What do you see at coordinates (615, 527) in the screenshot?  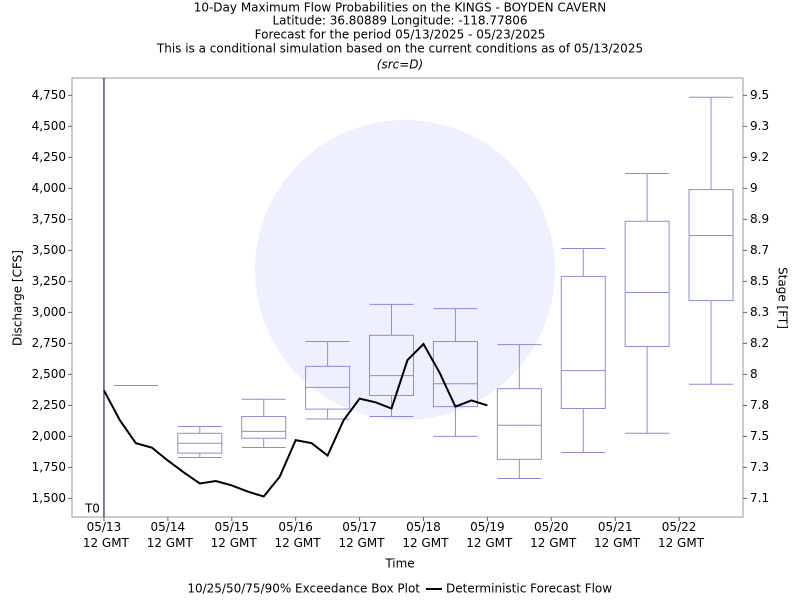 I see `x-tick-label-line: 05/21` at bounding box center [615, 527].